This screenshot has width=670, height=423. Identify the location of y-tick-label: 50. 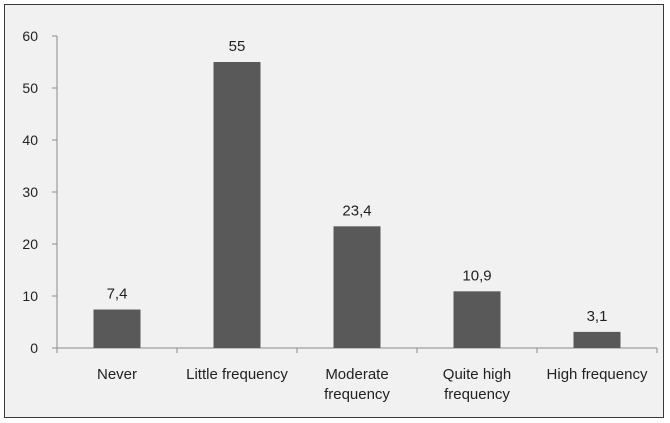
(30, 88).